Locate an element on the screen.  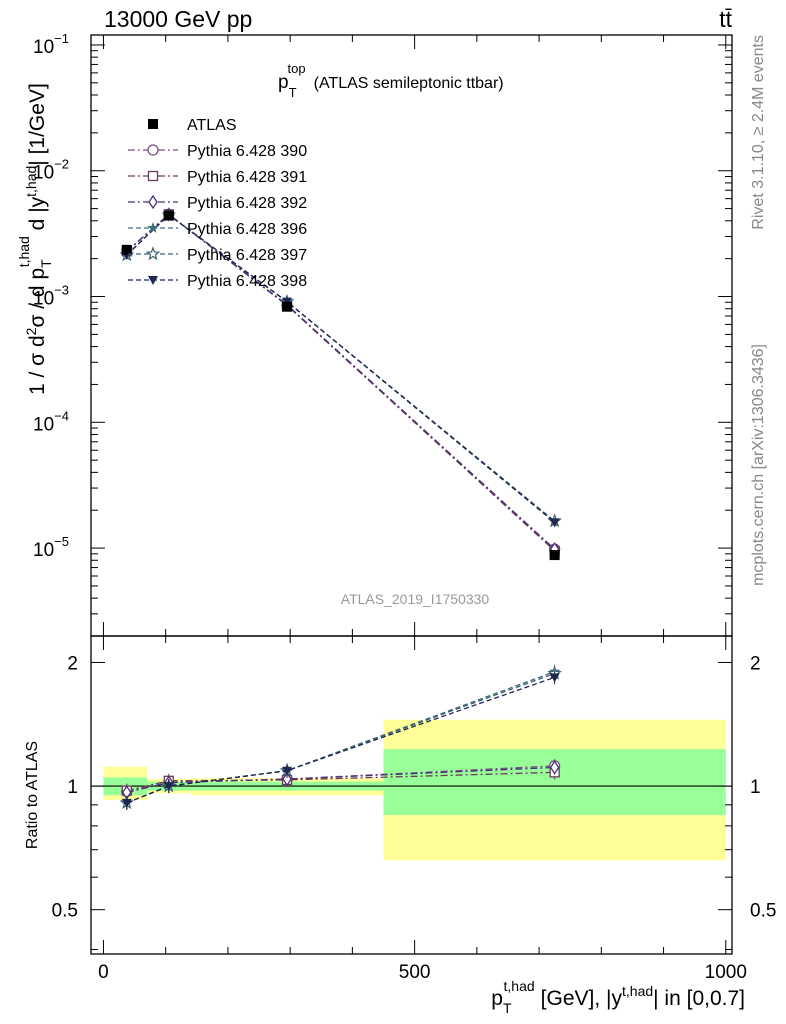
x-tick-labels: 0 500 1000 is located at coordinates (422, 972).